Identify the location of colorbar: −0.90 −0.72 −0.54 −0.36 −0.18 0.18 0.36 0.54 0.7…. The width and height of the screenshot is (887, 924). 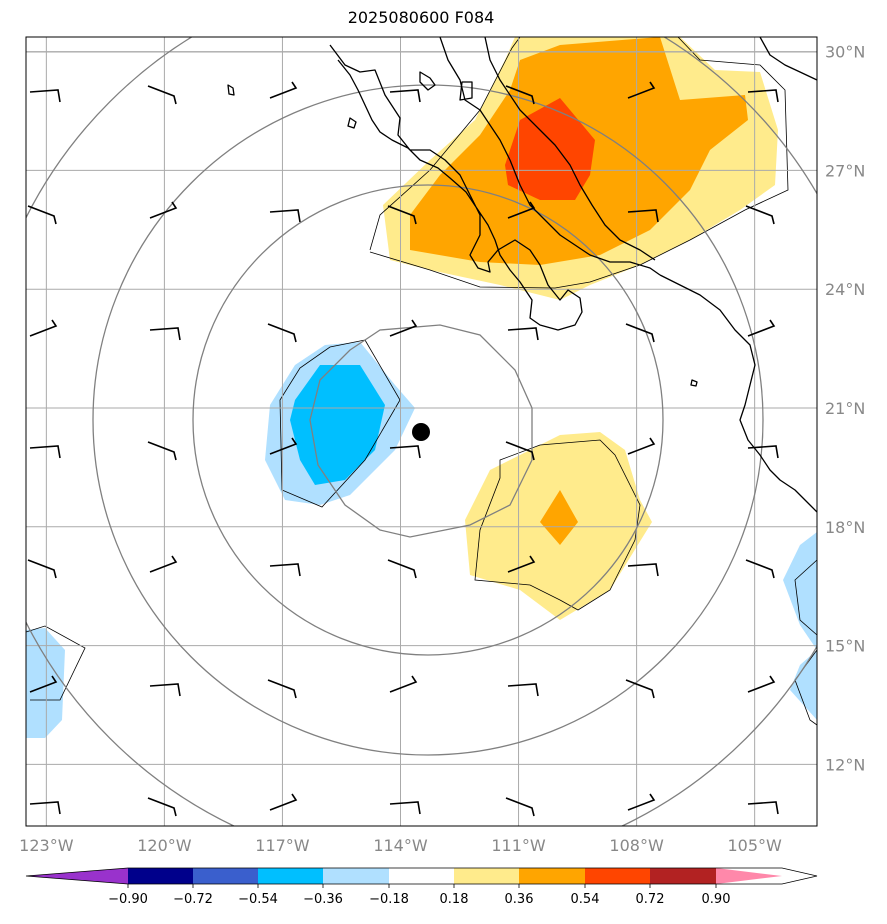
(421, 887).